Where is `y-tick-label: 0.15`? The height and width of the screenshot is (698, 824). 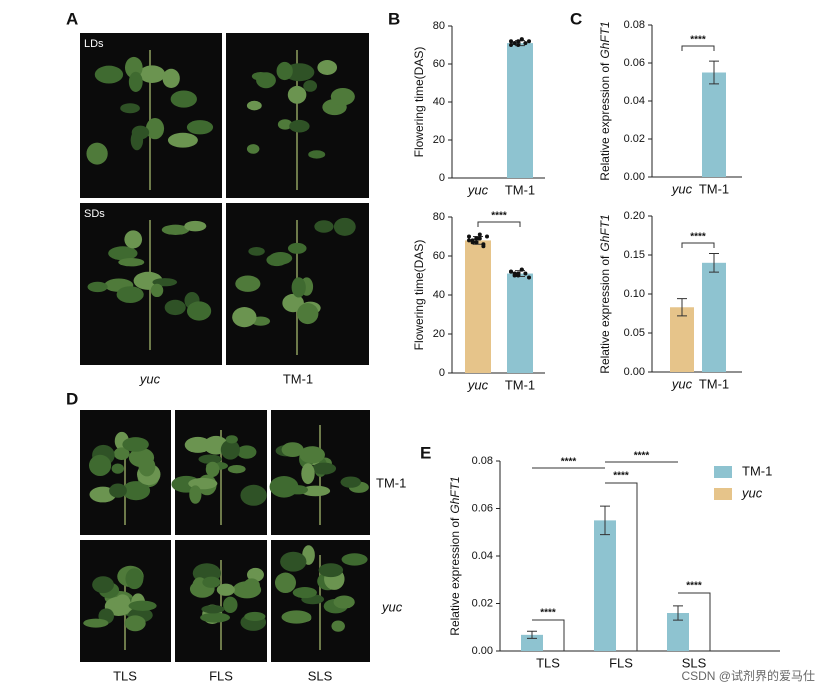
y-tick-label: 0.15 is located at coordinates (634, 255).